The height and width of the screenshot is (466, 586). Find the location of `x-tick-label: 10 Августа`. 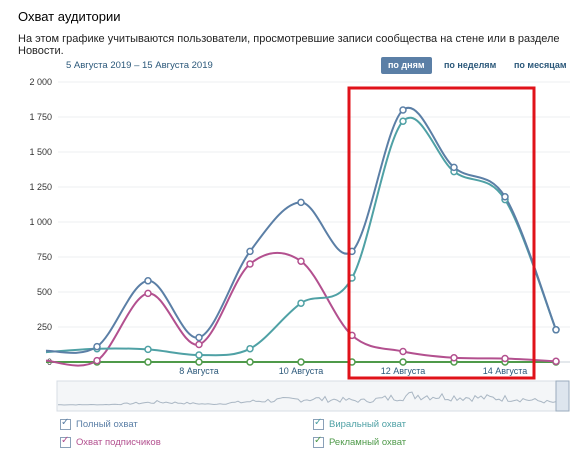

x-tick-label: 10 Августа is located at coordinates (301, 371).